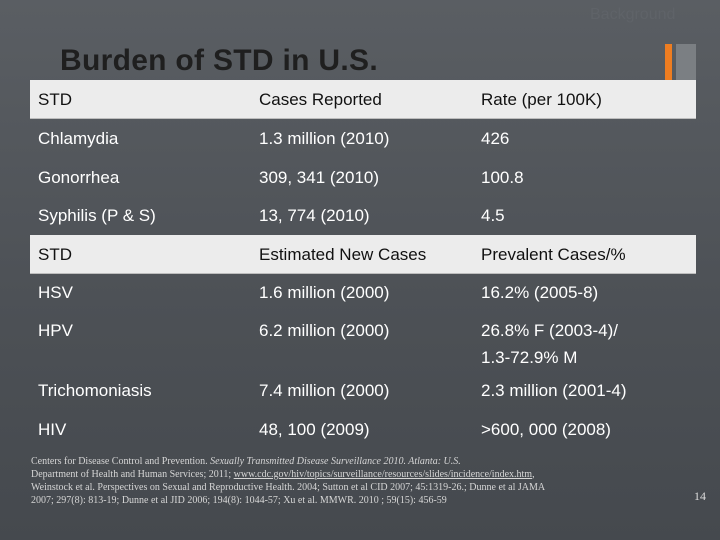 The width and height of the screenshot is (720, 540). I want to click on cell-prevalent: 2.3 million (2001-4), so click(554, 390).